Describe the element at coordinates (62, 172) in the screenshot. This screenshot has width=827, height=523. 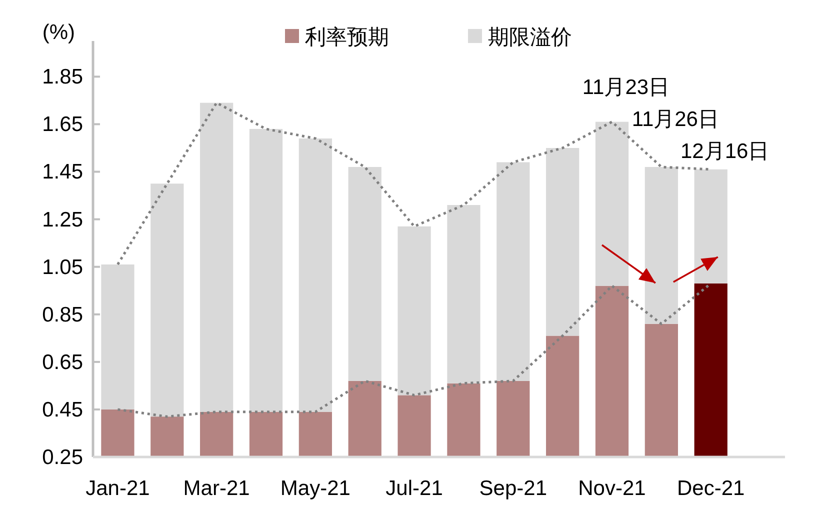
I see `y-tick-label: 1.45` at that location.